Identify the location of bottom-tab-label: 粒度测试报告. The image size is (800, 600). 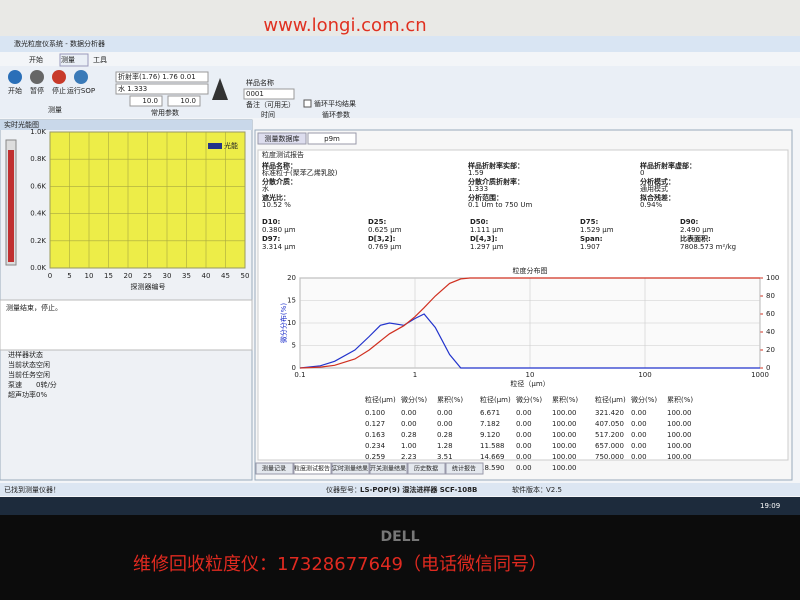
(312, 469).